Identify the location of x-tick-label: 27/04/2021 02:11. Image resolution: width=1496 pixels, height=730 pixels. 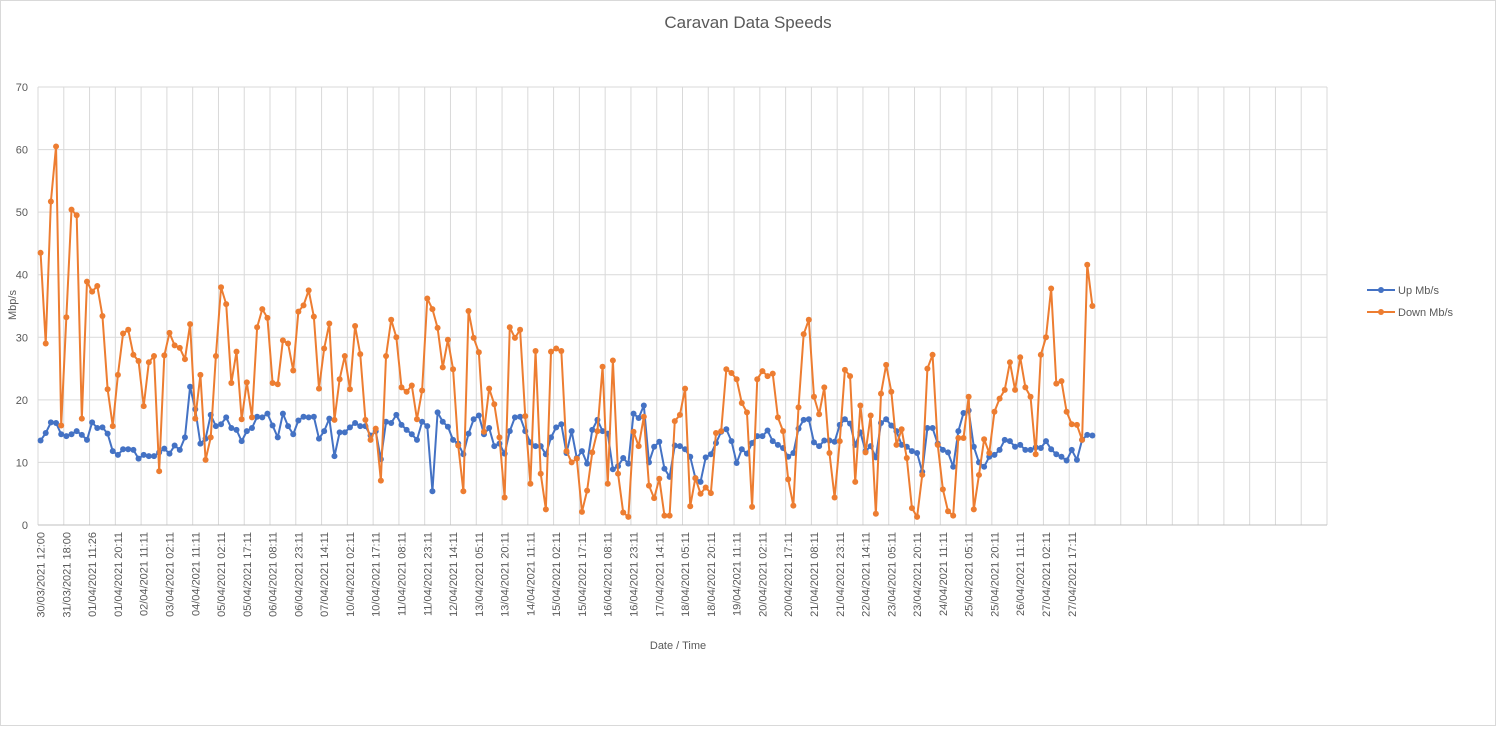
(1047, 574).